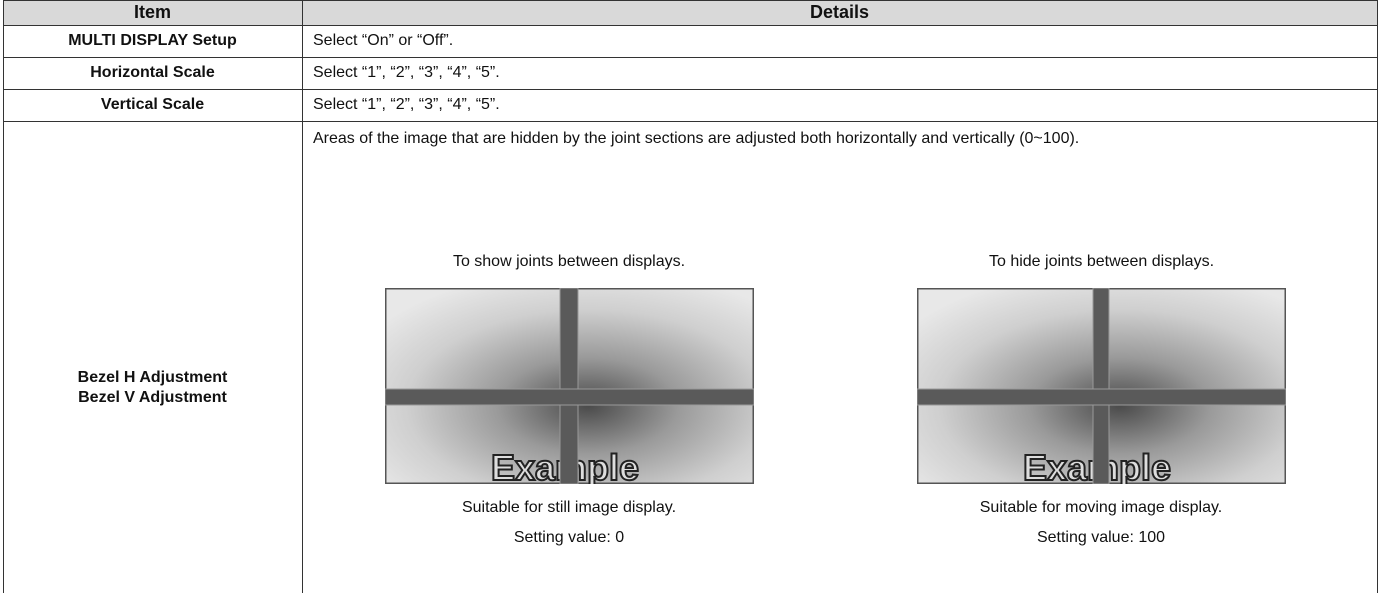 Image resolution: width=1381 pixels, height=593 pixels. I want to click on caption: To hide joints between displays., so click(1101, 261).